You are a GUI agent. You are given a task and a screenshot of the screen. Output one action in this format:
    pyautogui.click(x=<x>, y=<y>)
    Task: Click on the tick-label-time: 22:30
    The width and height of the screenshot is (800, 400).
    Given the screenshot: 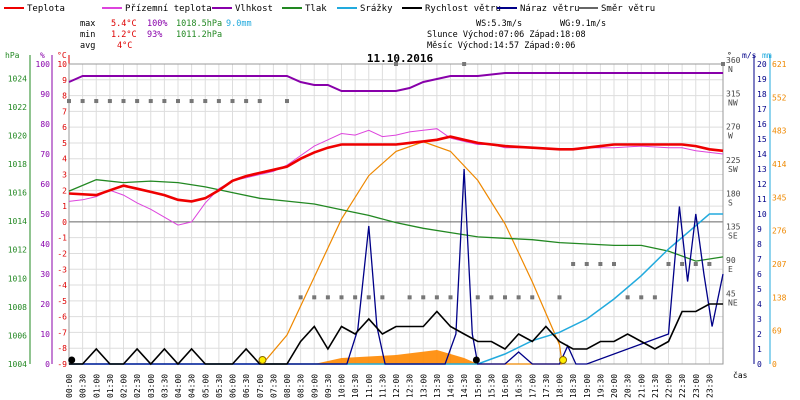 What is the action you would take?
    pyautogui.click(x=682, y=386)
    